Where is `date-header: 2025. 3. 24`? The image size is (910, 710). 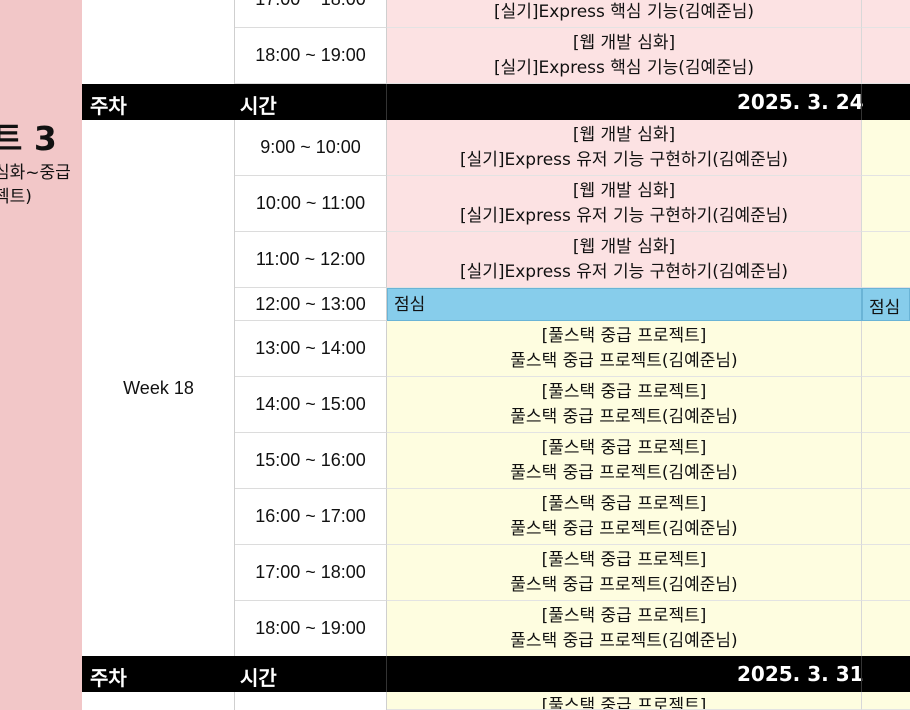
date-header: 2025. 3. 24 is located at coordinates (800, 102).